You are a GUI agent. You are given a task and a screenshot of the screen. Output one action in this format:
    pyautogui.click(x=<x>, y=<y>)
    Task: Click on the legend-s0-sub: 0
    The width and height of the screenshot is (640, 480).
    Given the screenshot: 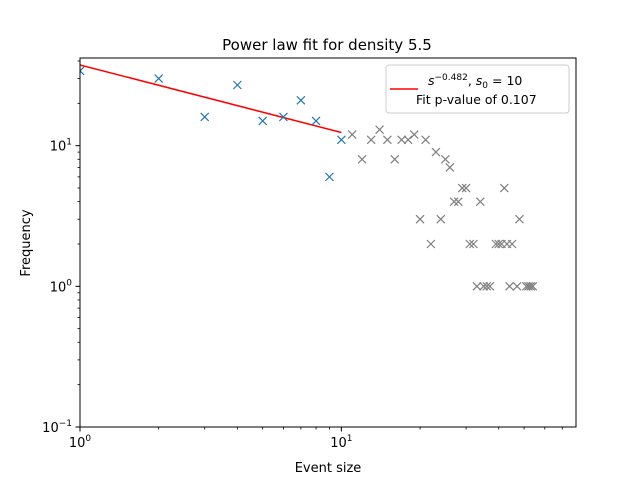 What is the action you would take?
    pyautogui.click(x=485, y=86)
    